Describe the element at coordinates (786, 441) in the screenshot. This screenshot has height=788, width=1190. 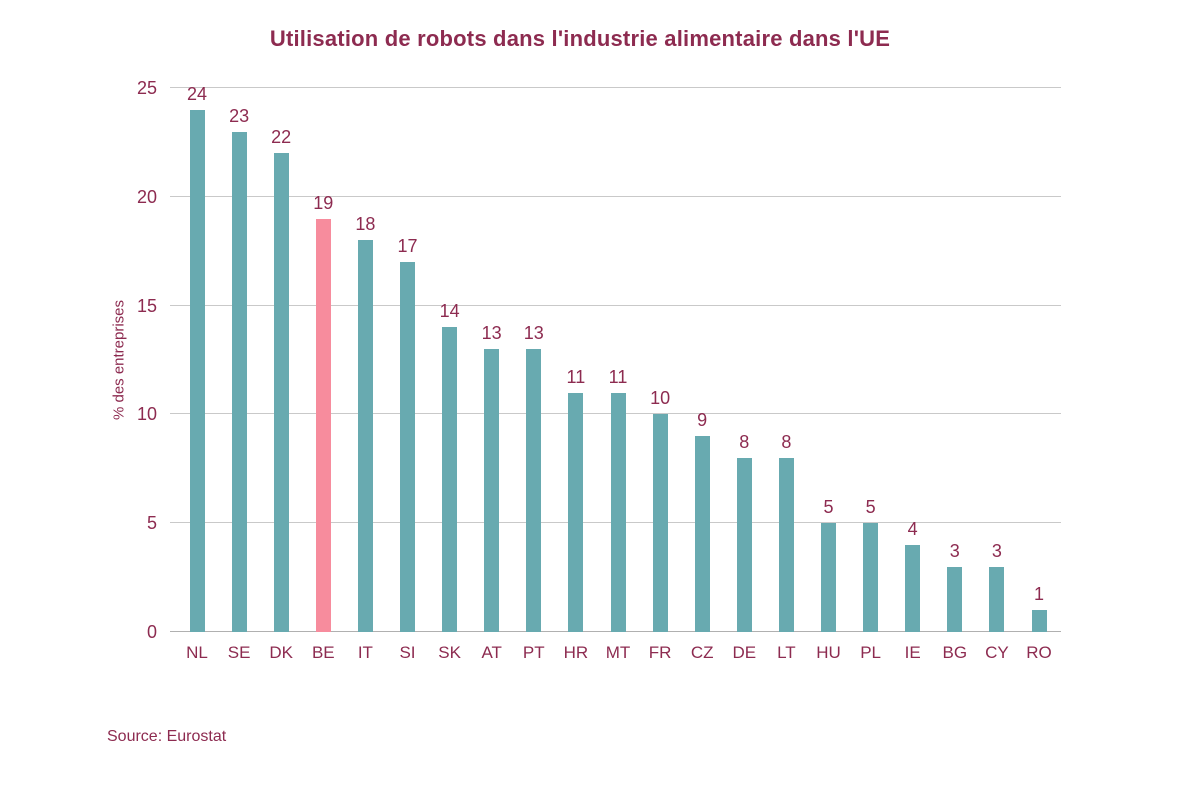
I see `bar-value-label-LT: 8` at that location.